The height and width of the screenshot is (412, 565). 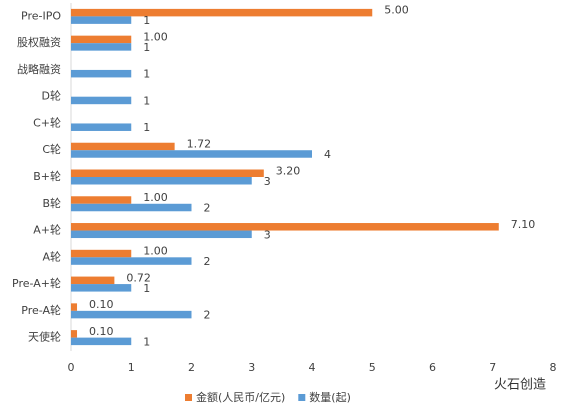 I want to click on x-tick-label: 3, so click(x=251, y=367).